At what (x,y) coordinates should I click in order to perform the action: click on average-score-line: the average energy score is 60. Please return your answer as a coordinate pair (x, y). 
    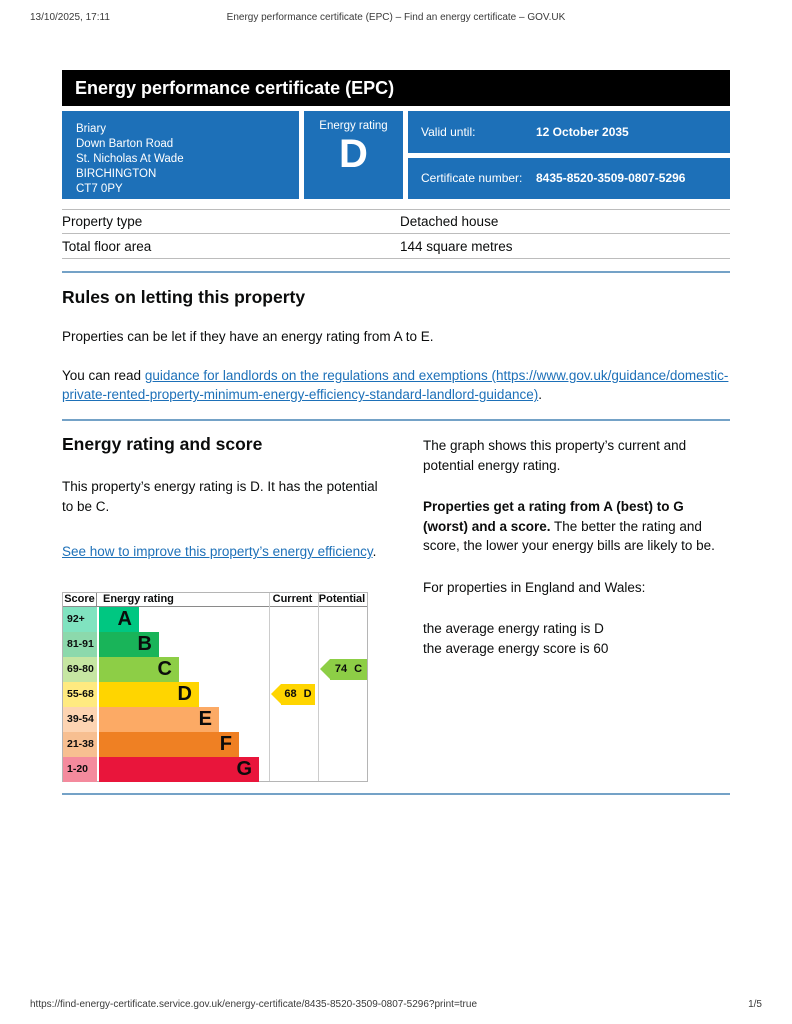
    Looking at the image, I should click on (516, 648).